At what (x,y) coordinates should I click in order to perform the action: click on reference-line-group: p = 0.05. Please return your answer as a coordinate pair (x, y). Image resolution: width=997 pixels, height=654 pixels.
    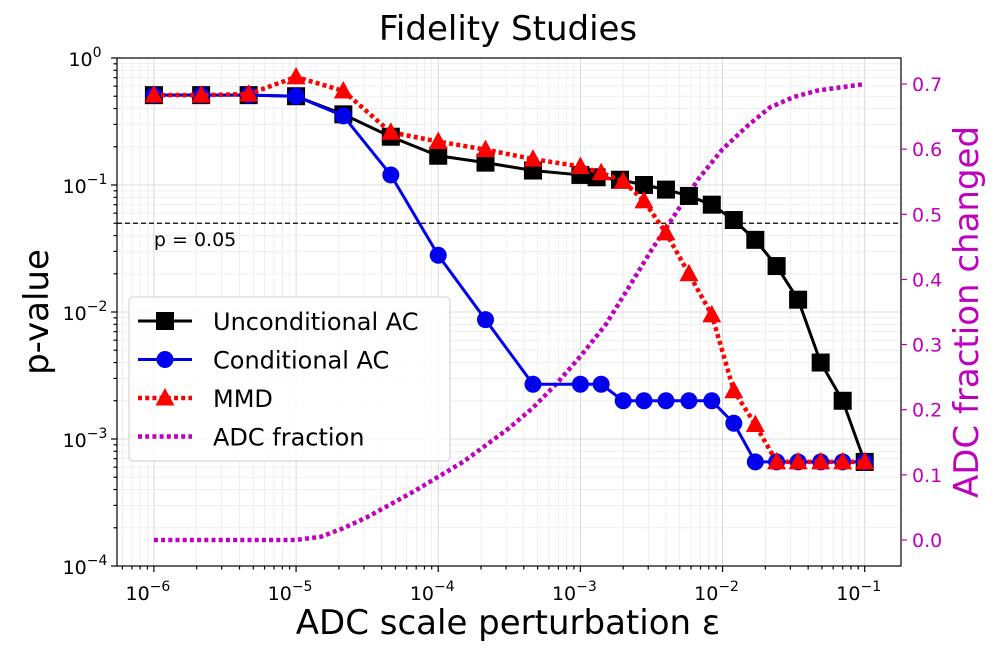
    Looking at the image, I should click on (509, 236).